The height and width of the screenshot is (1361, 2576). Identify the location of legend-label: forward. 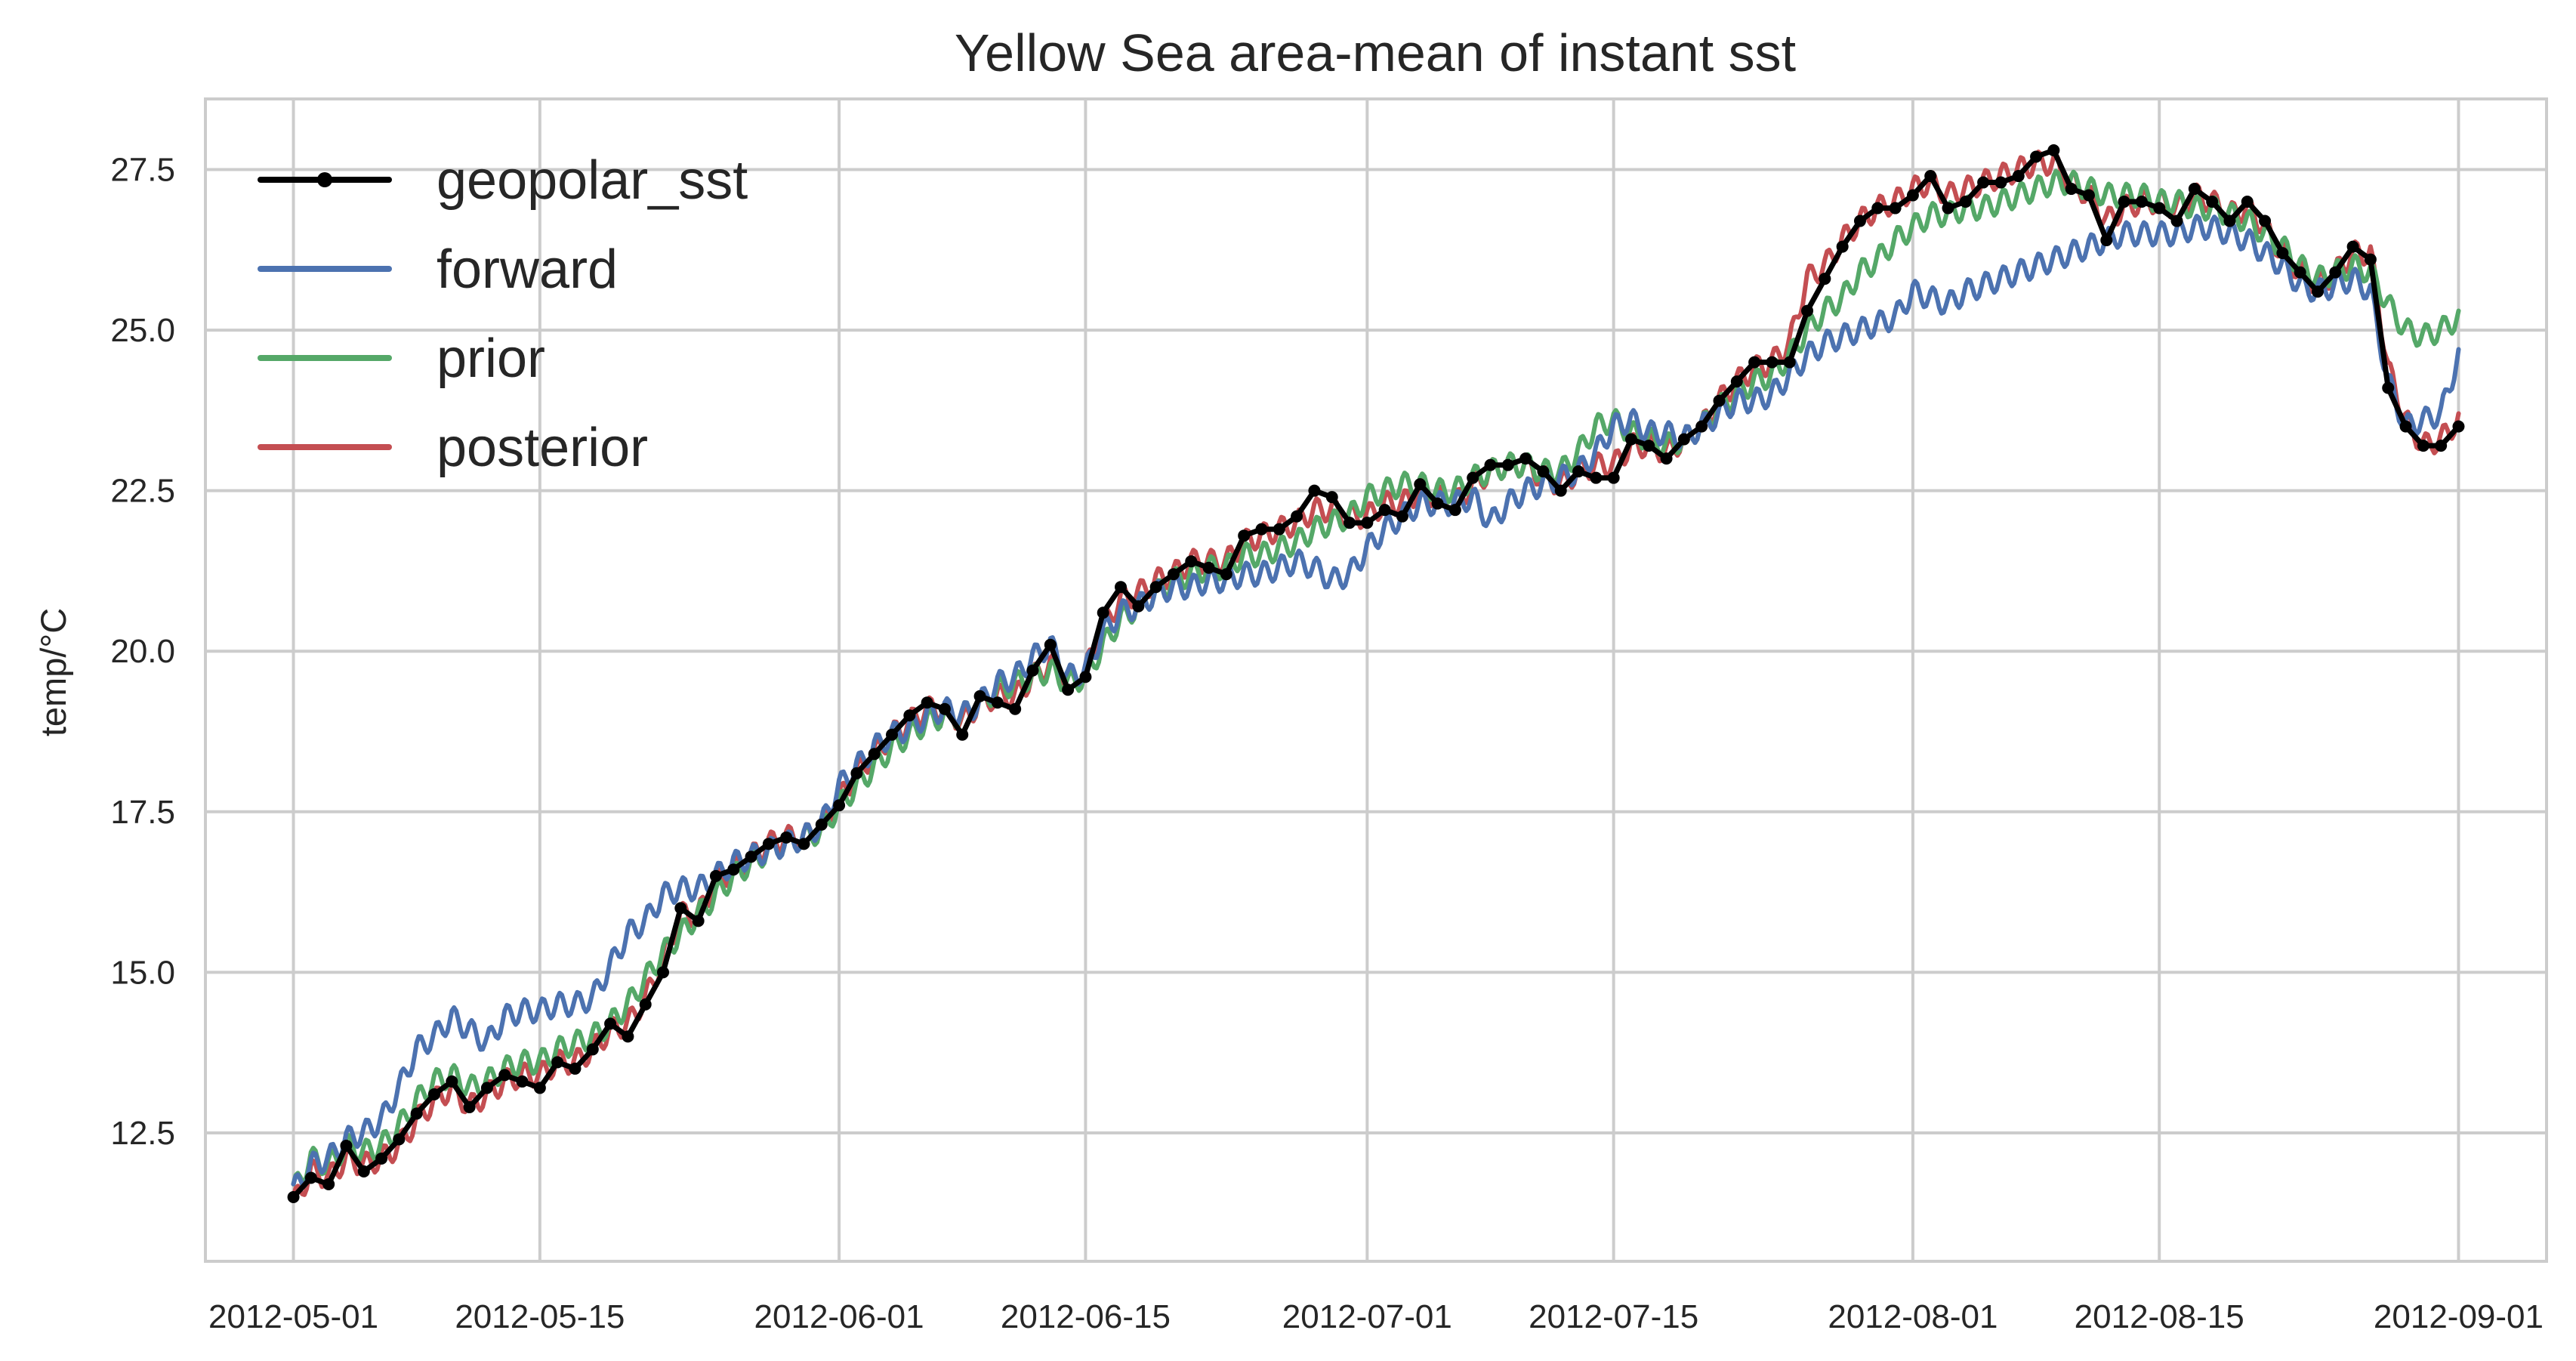
(527, 269).